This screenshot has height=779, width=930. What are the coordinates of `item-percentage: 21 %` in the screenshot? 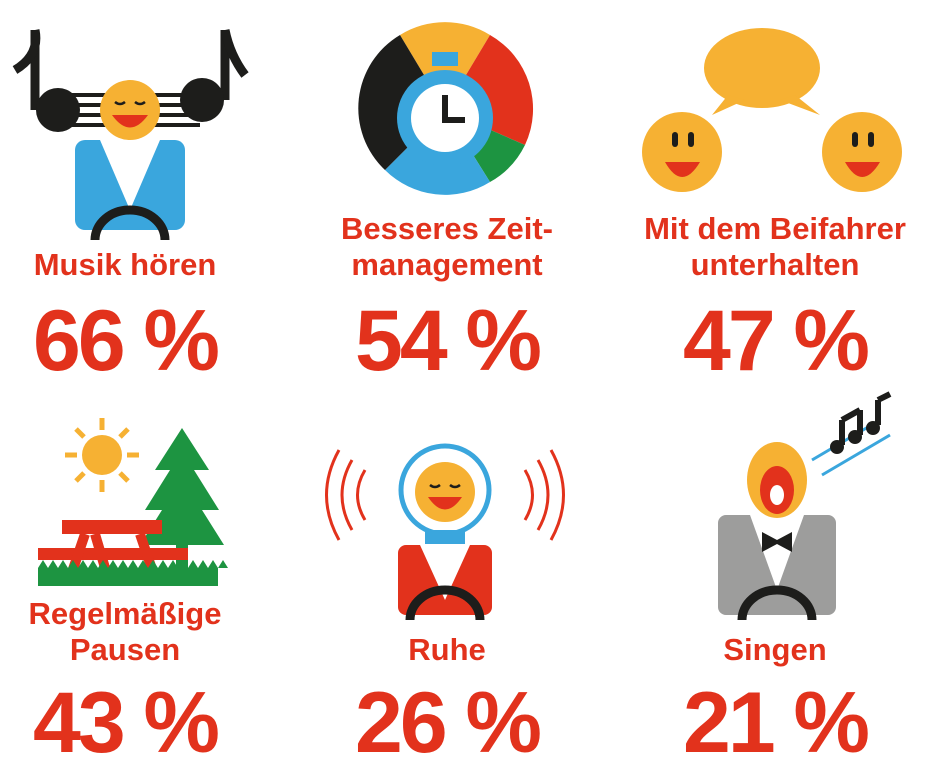 It's located at (776, 723).